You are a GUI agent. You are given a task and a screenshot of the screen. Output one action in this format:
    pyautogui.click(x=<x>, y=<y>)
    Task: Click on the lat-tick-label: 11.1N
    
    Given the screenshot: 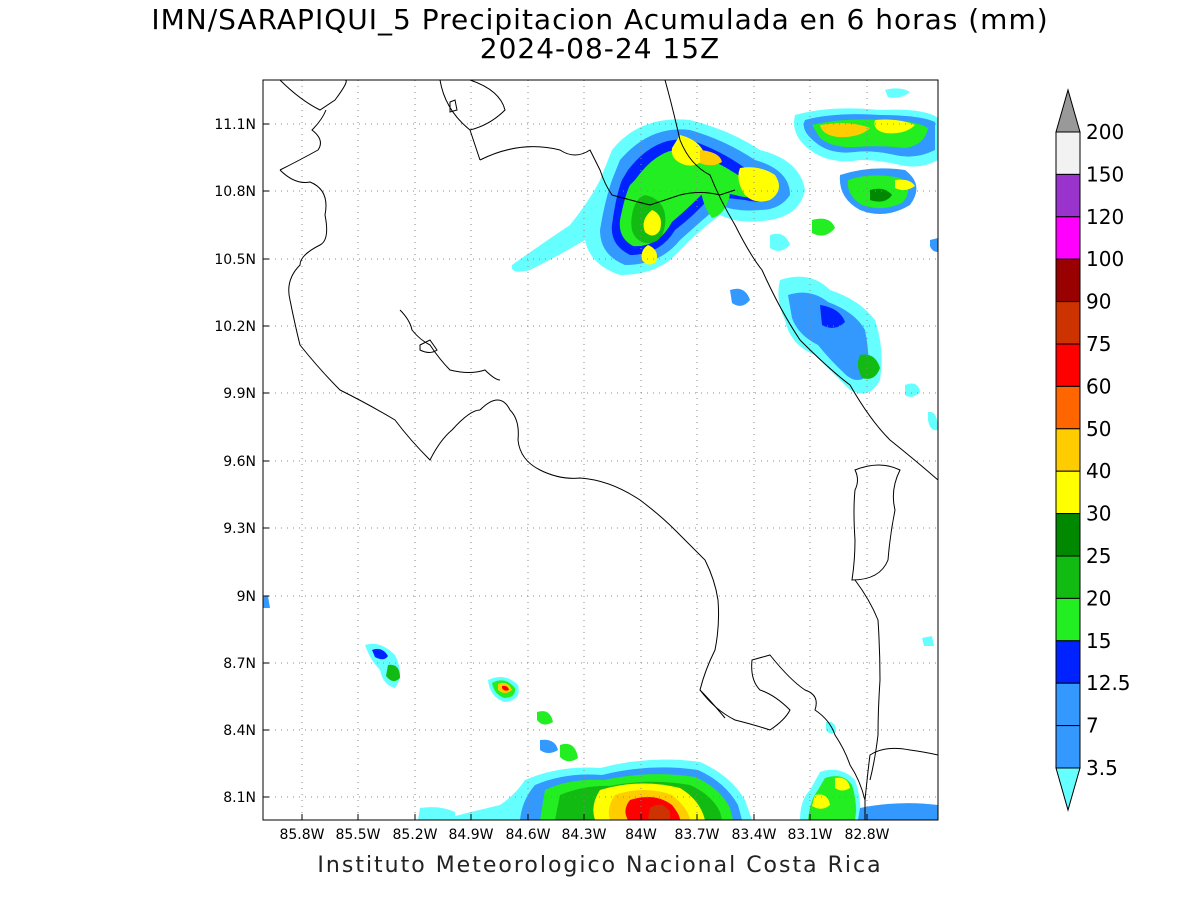 What is the action you would take?
    pyautogui.click(x=235, y=125)
    